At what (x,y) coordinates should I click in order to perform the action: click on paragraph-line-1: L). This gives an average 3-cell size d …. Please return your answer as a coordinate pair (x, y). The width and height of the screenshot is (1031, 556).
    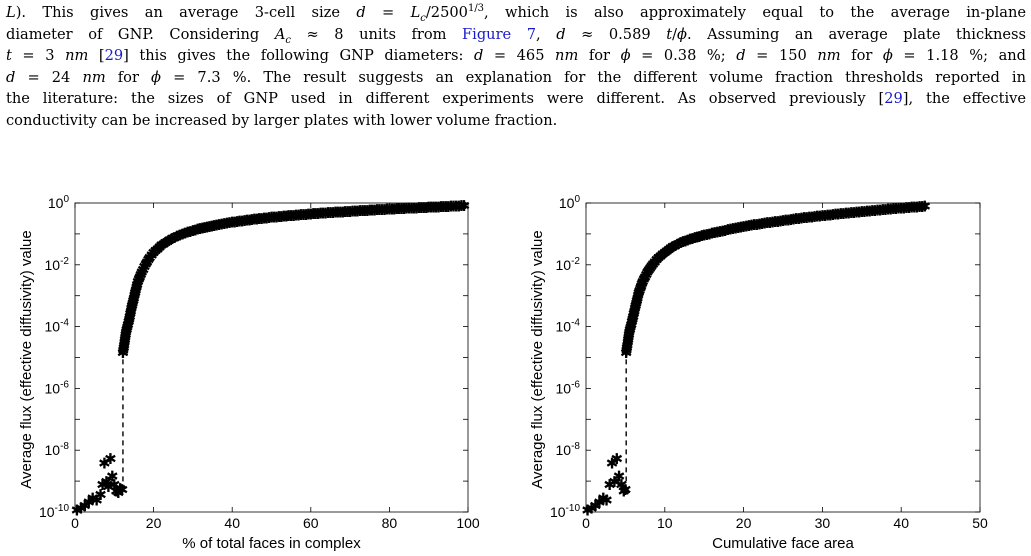
    Looking at the image, I should click on (516, 13).